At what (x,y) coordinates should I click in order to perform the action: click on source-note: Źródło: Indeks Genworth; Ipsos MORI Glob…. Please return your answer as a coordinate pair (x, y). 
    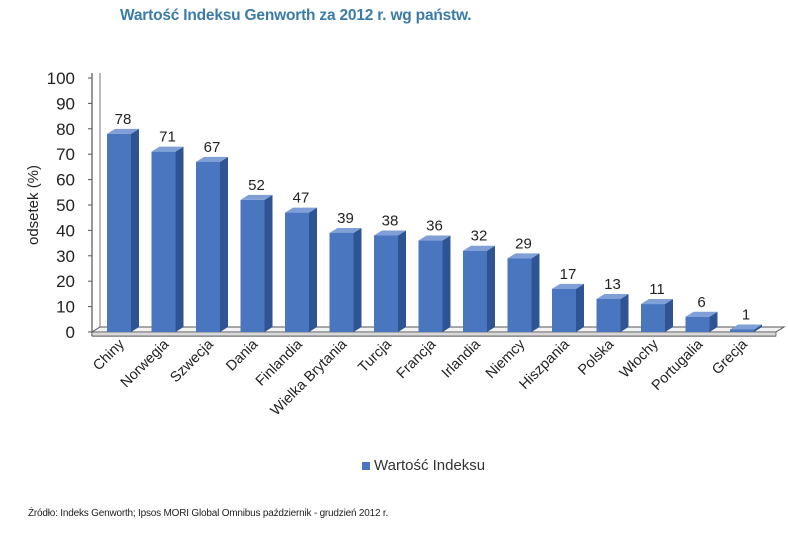
    Looking at the image, I should click on (208, 513).